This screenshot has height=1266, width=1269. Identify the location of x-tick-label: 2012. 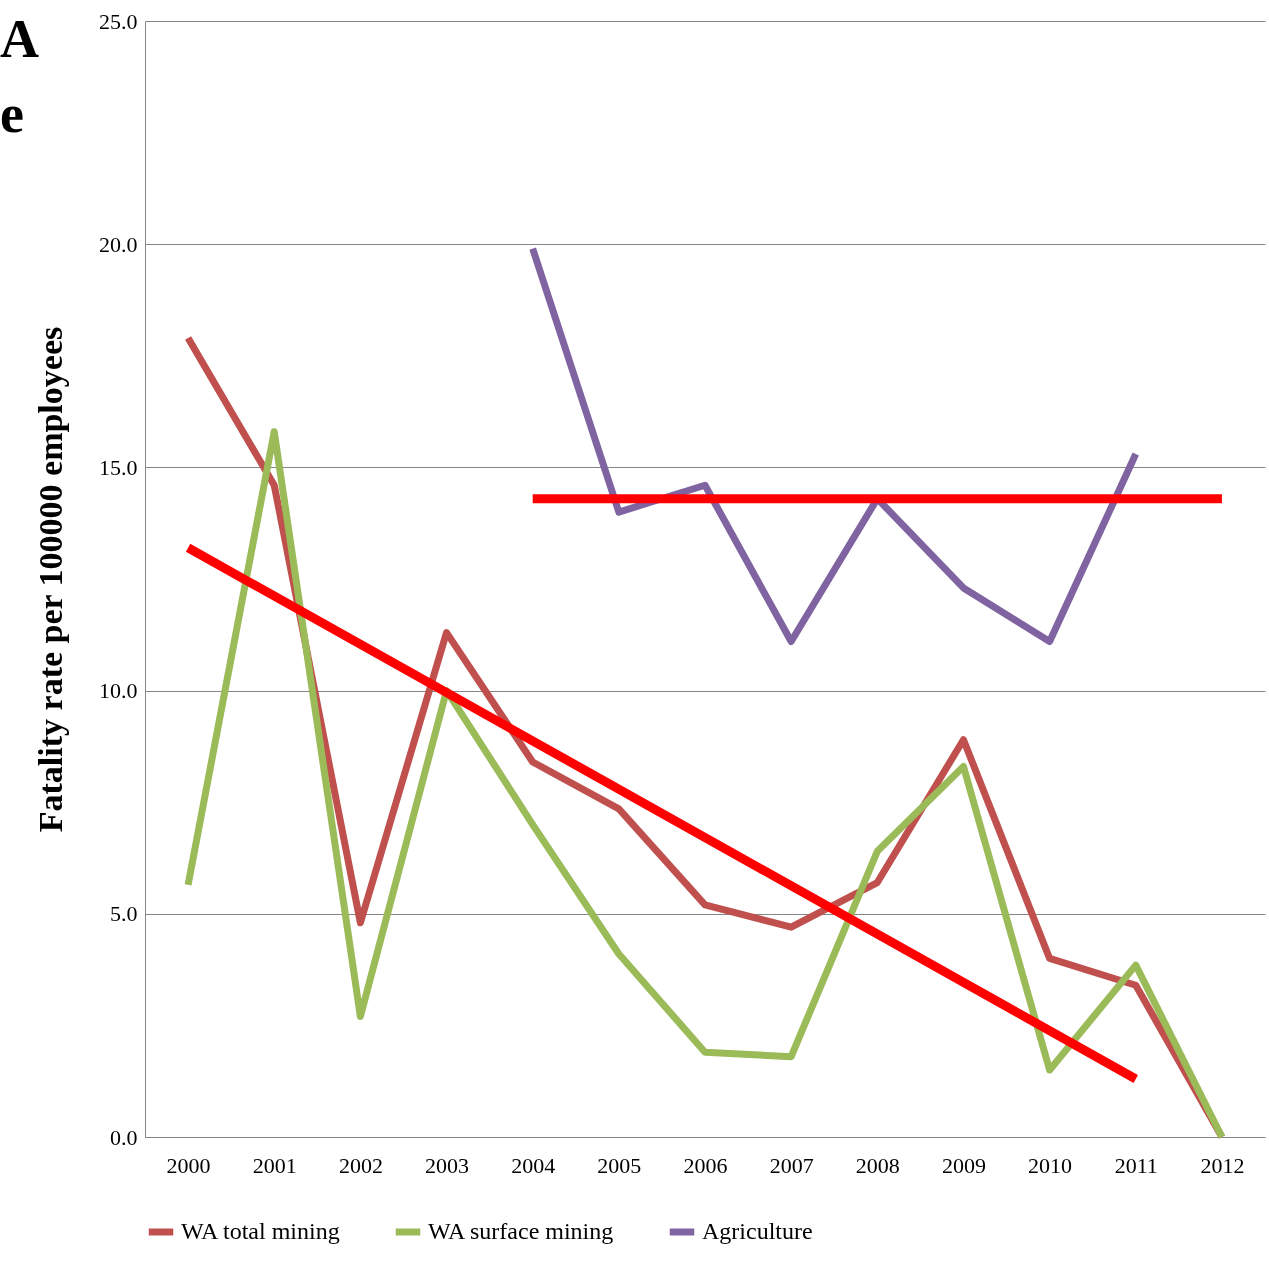
(1222, 1165).